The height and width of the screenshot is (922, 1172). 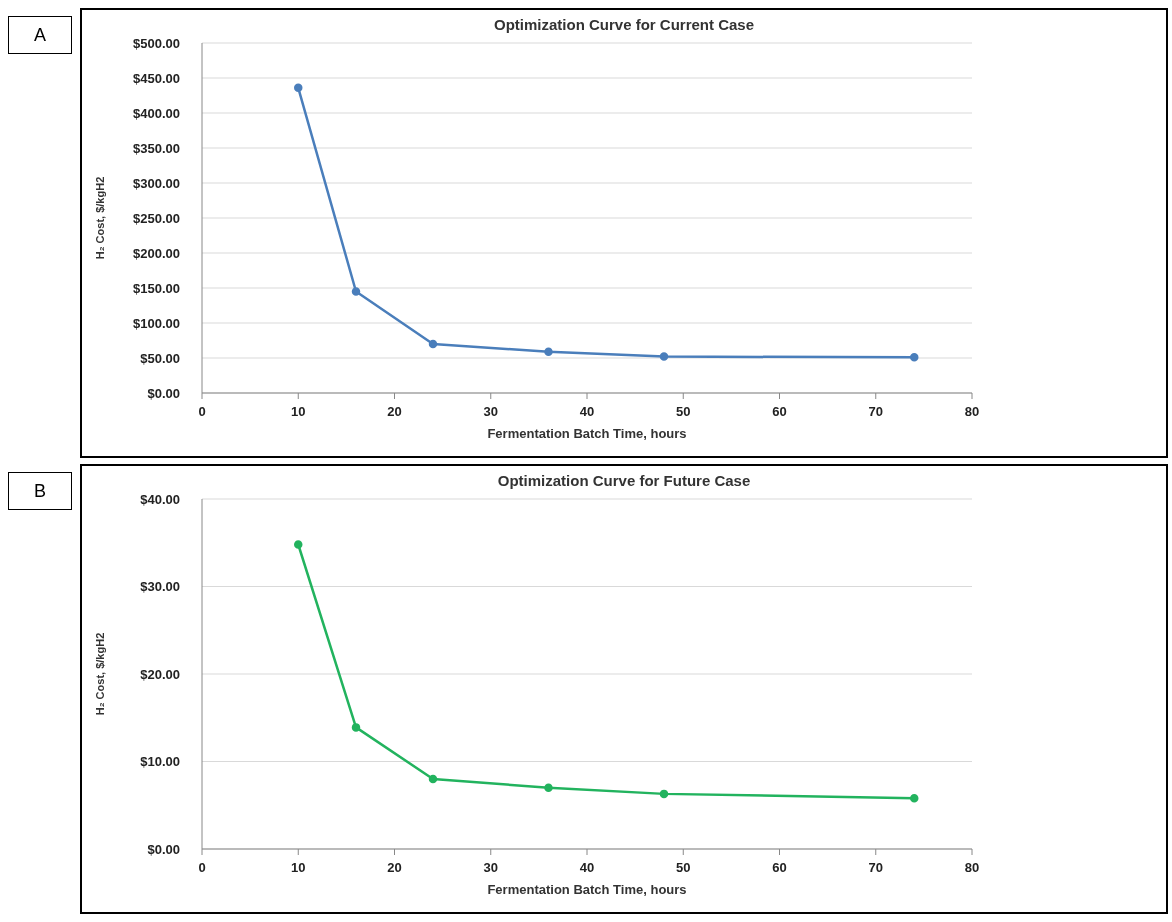 What do you see at coordinates (156, 323) in the screenshot?
I see `y-tick-label: $100.00` at bounding box center [156, 323].